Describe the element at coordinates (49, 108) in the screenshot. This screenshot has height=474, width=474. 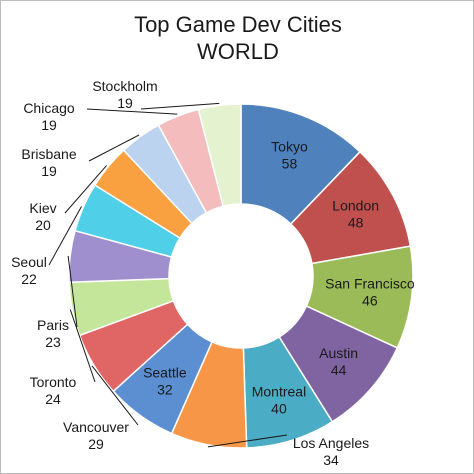
I see `slice-label-chicago: Chicago` at that location.